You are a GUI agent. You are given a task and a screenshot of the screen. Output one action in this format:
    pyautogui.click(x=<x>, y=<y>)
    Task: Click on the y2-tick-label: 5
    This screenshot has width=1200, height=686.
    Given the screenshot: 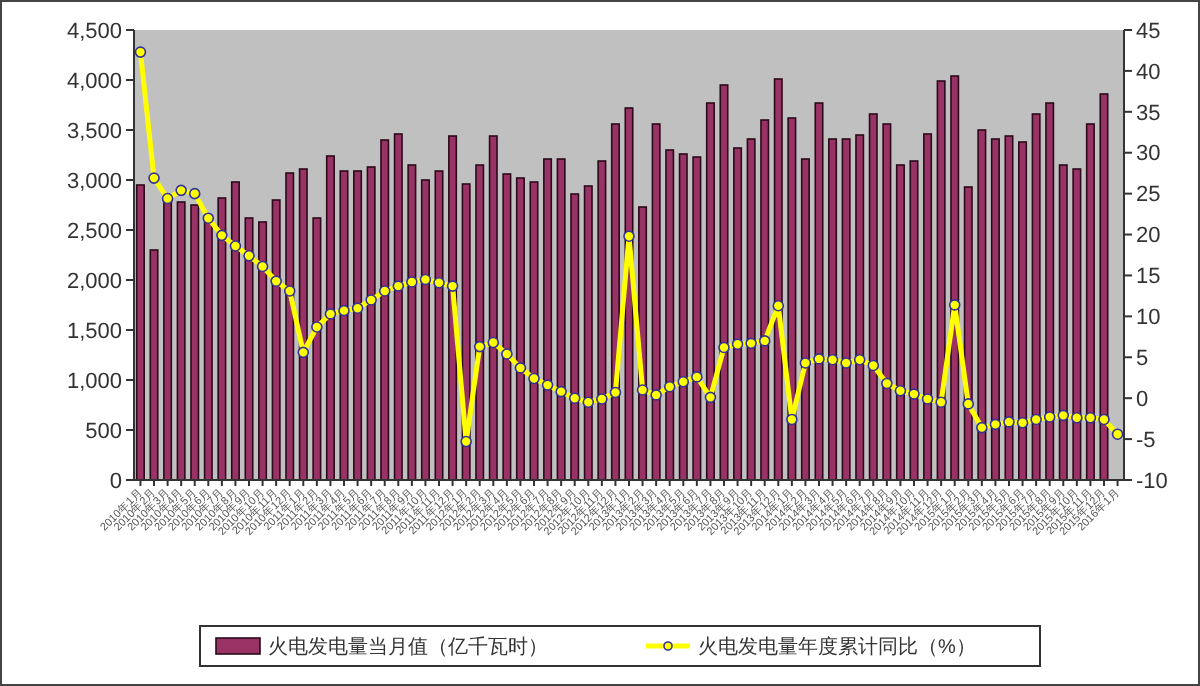 What is the action you would take?
    pyautogui.click(x=1142, y=358)
    